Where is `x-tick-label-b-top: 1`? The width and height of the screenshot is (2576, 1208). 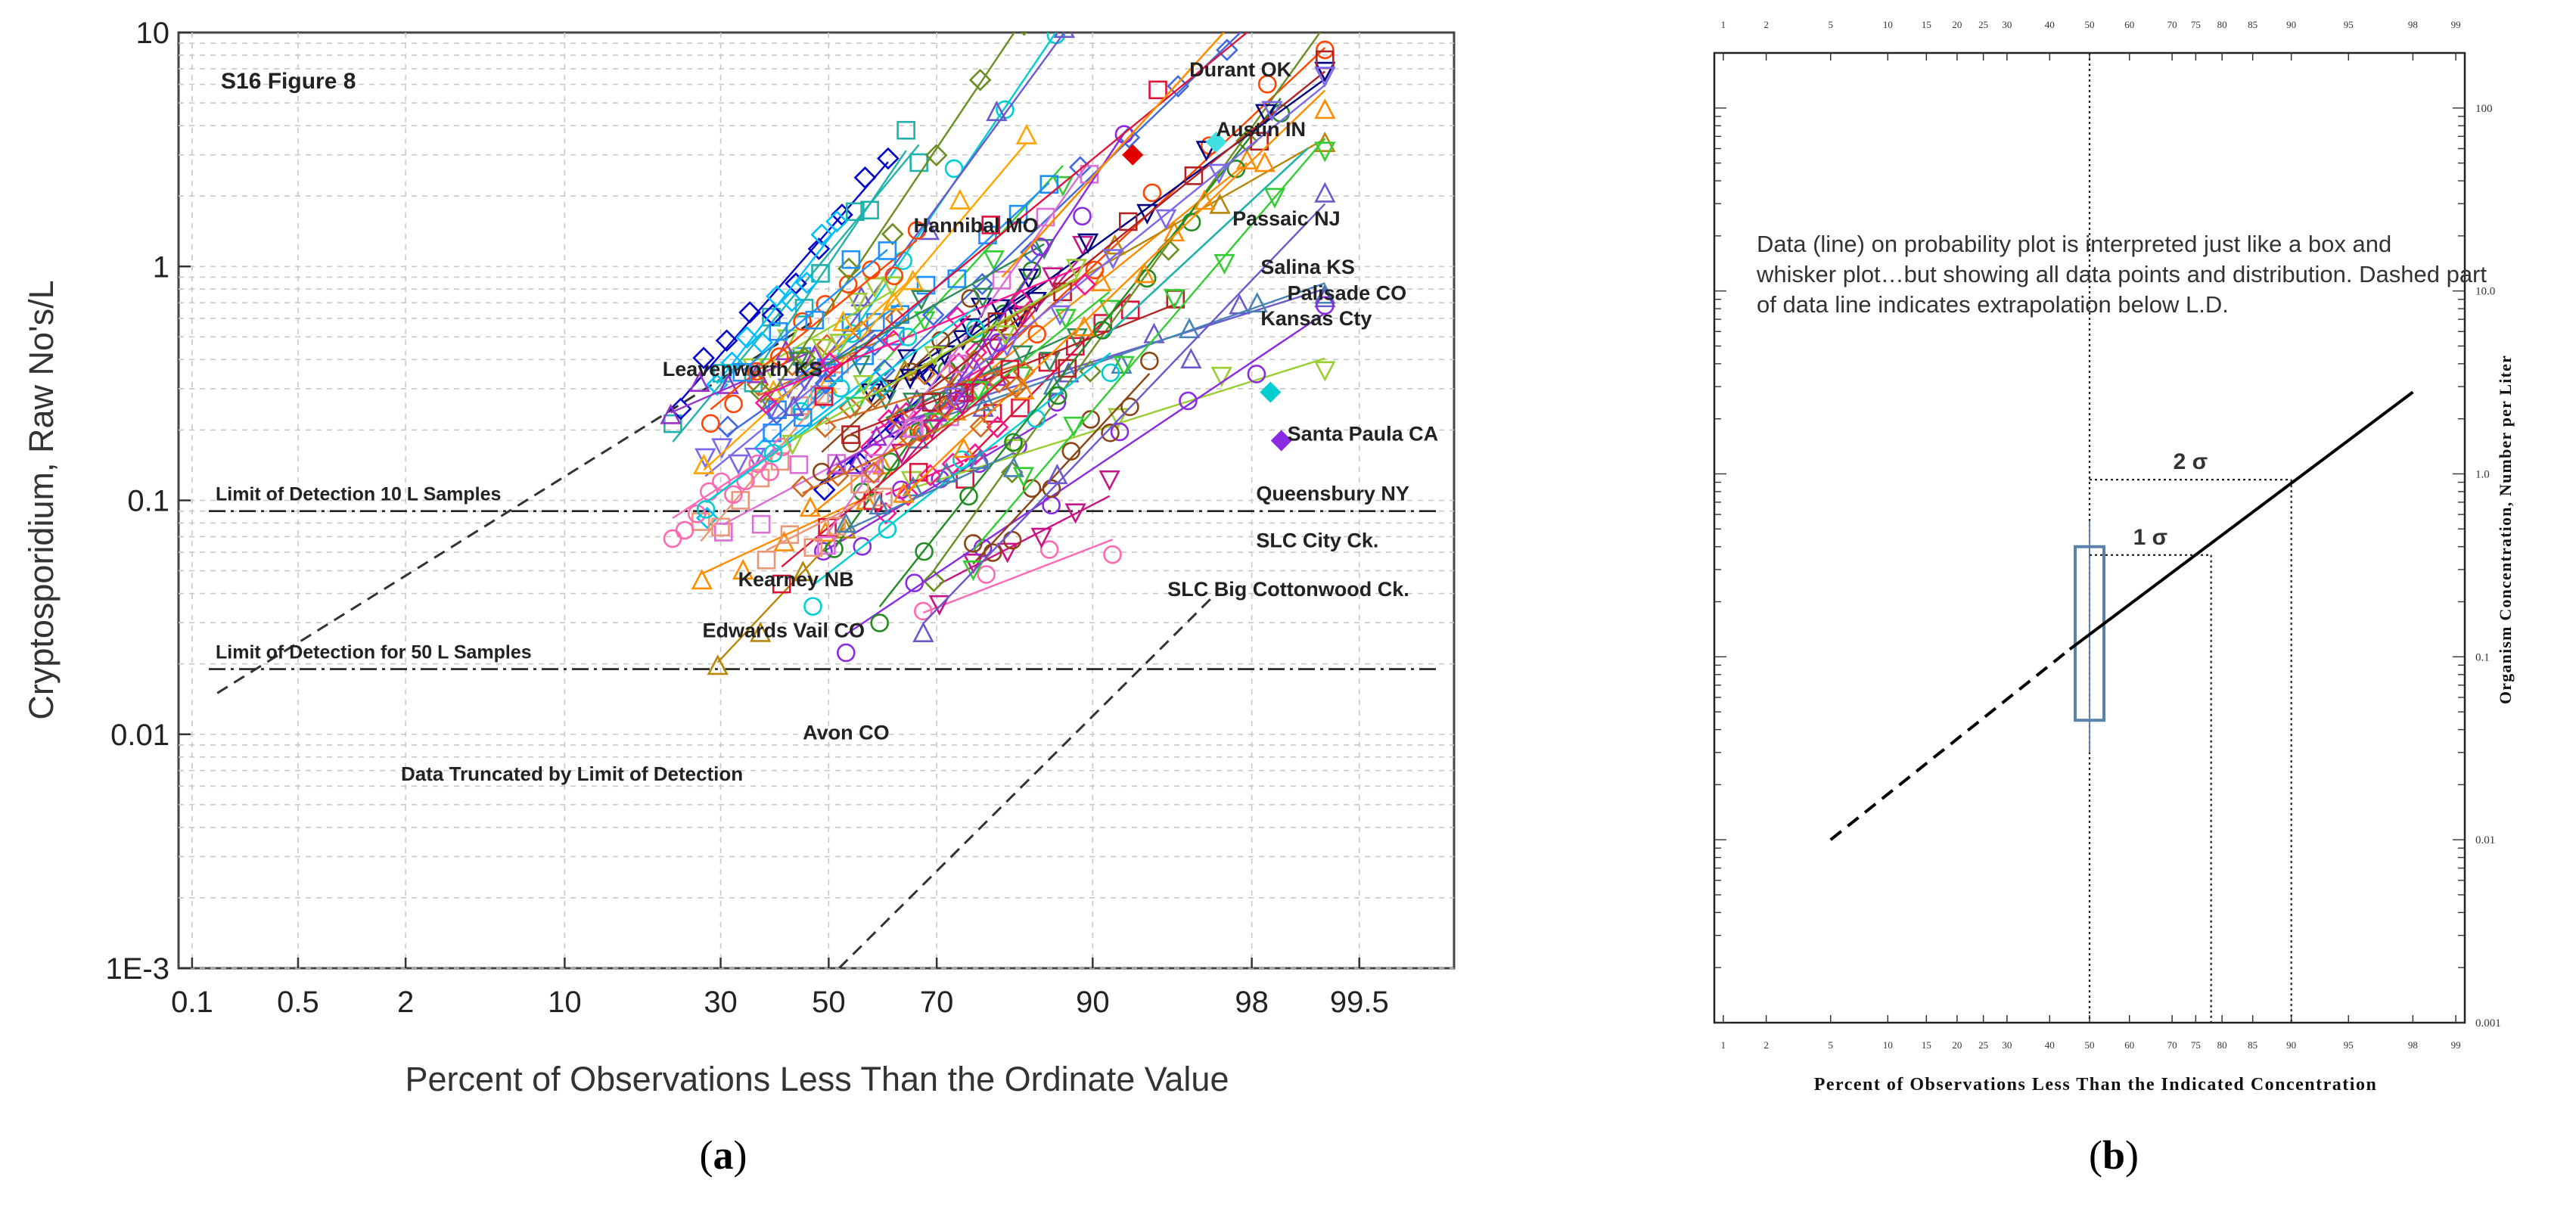 x-tick-label-b-top: 1 is located at coordinates (1723, 25).